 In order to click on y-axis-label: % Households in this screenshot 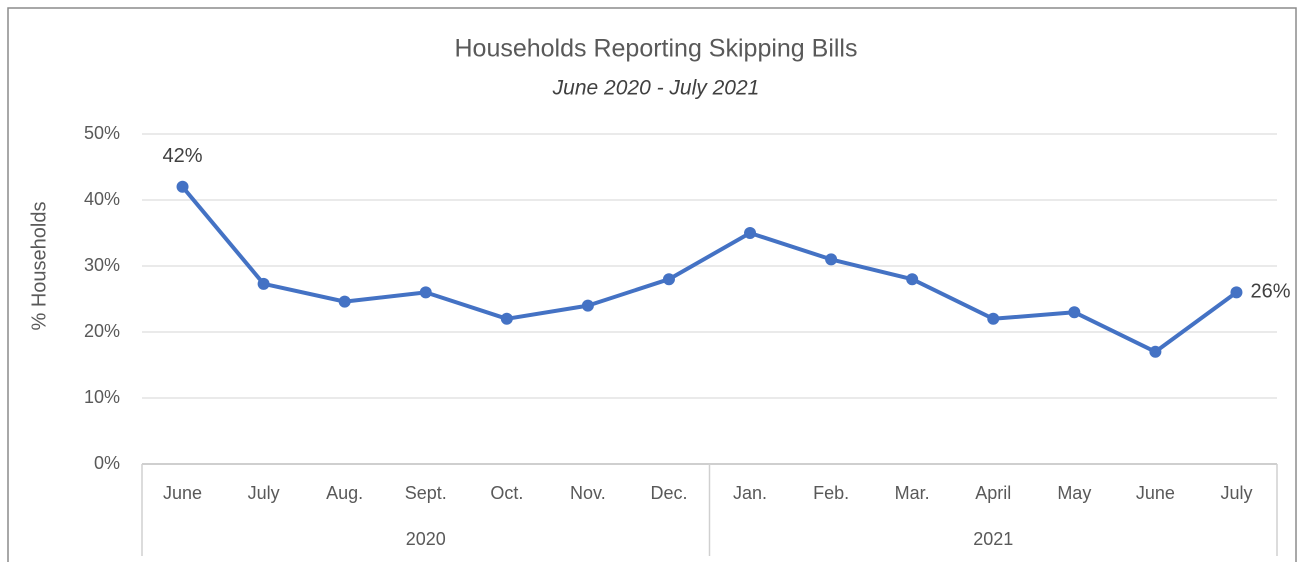, I will do `click(39, 266)`.